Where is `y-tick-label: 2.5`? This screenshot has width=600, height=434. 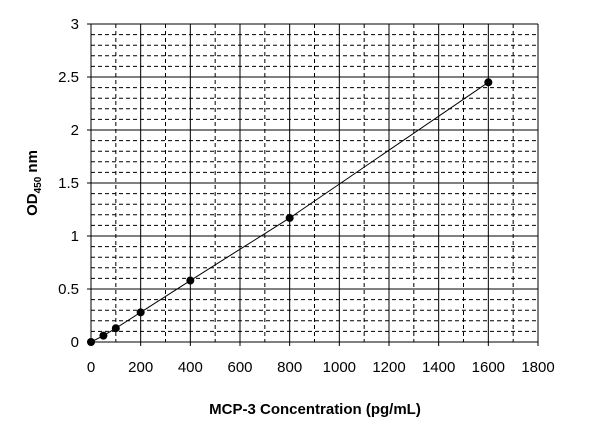
y-tick-label: 2.5 is located at coordinates (68, 77).